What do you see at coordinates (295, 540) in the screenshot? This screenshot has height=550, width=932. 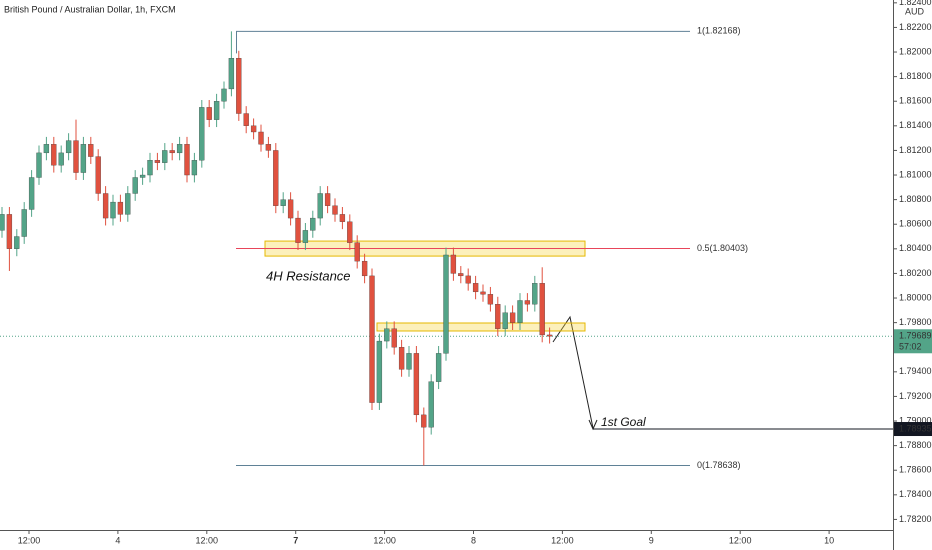 I see `x-tick-label: 7` at bounding box center [295, 540].